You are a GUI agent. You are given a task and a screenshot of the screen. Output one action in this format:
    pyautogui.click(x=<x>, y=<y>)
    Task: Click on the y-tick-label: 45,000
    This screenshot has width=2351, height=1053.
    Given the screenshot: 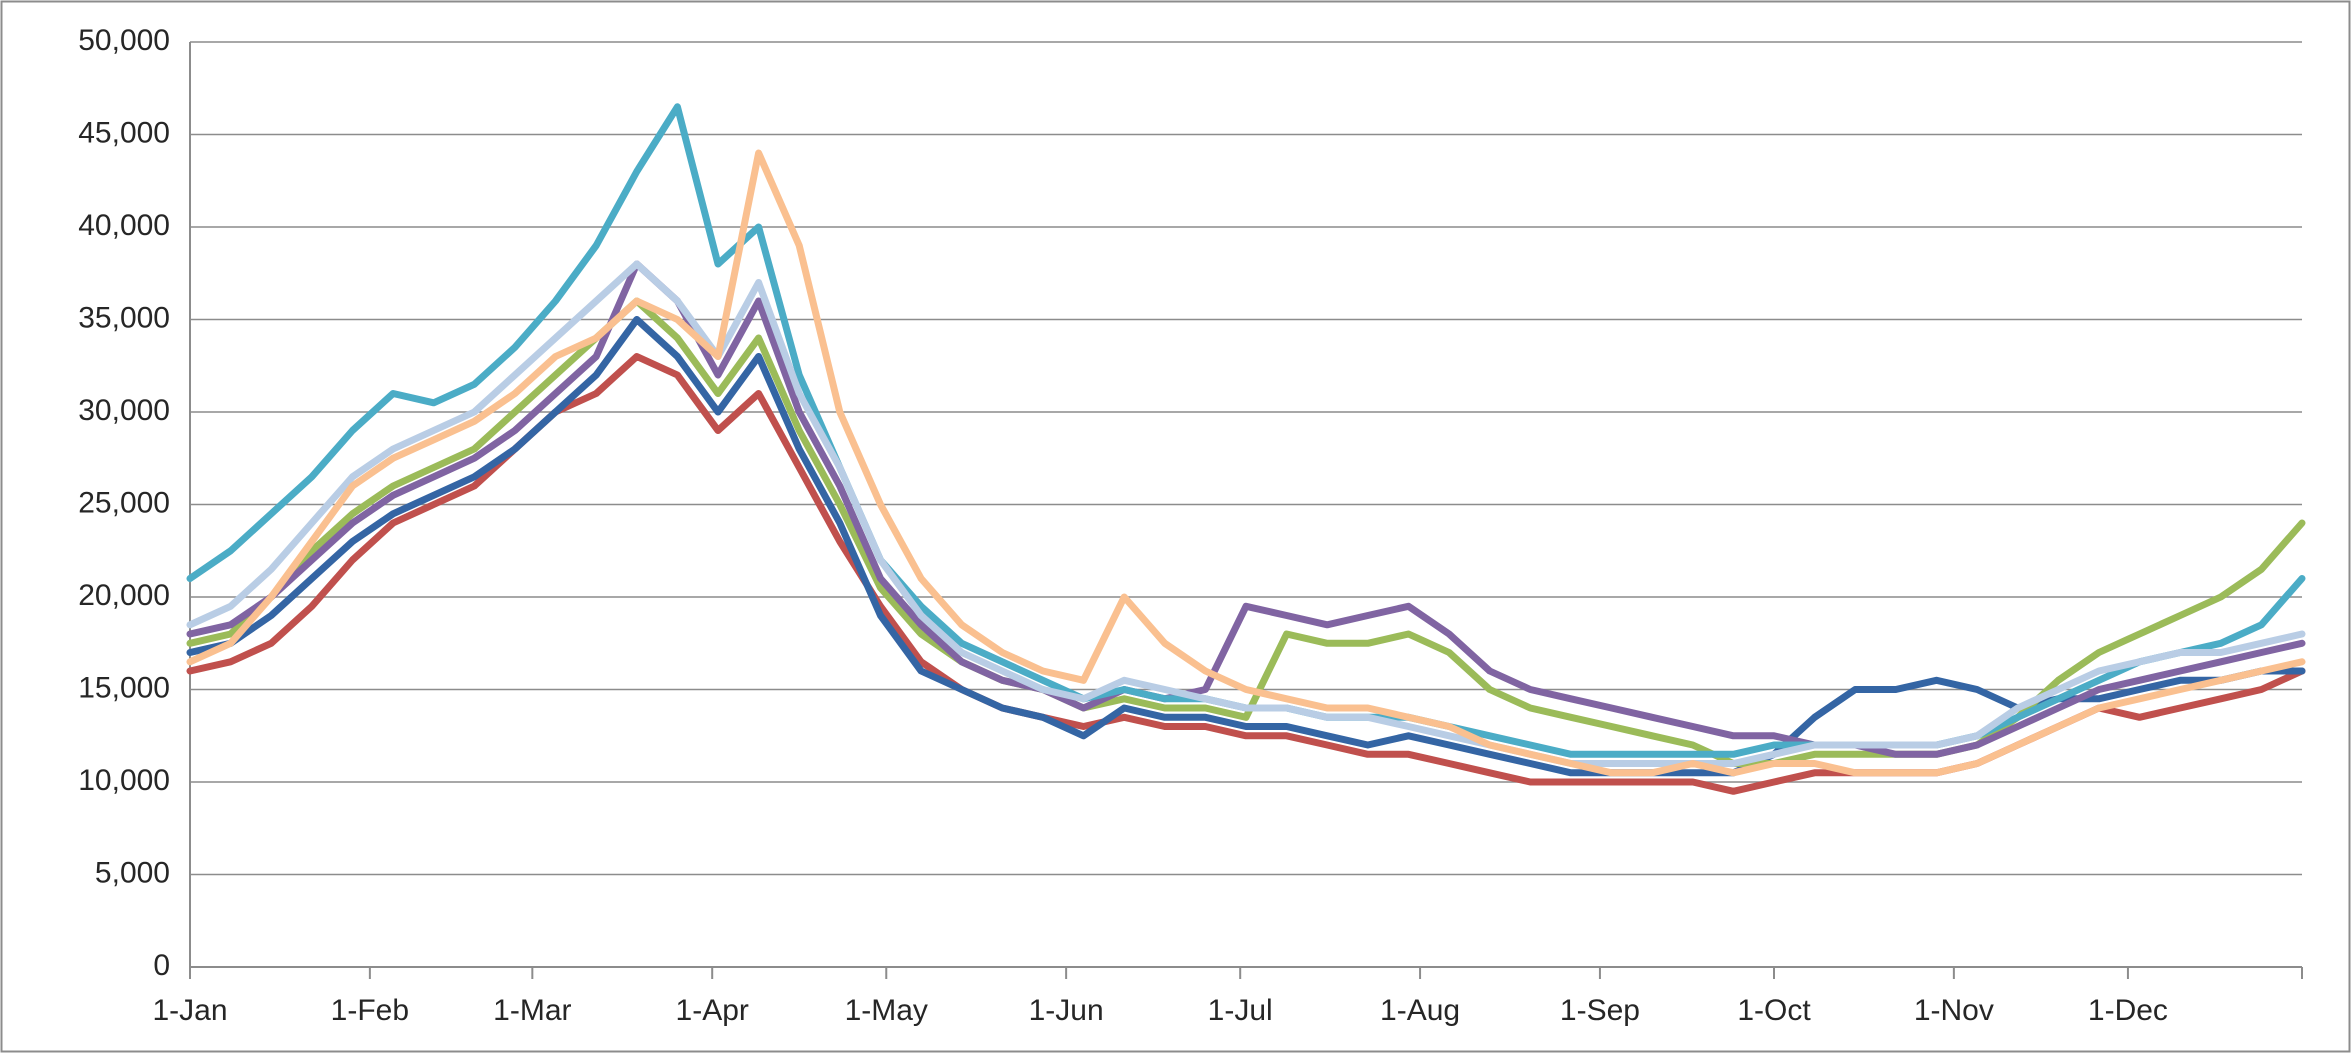 What is the action you would take?
    pyautogui.click(x=124, y=132)
    